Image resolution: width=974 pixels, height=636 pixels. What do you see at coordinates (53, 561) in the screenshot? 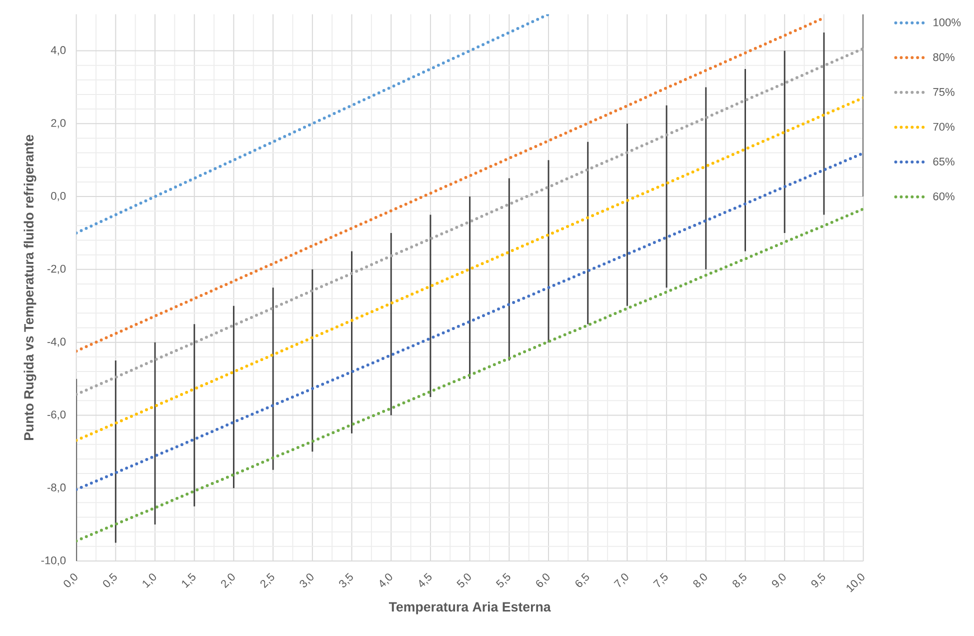
I see `y-tick-label: -10,0` at bounding box center [53, 561].